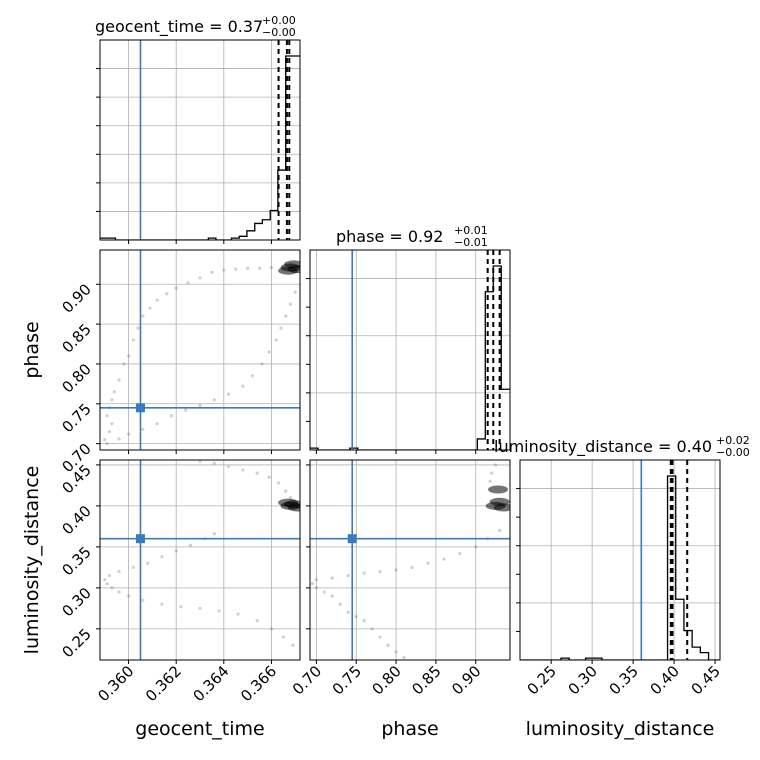  What do you see at coordinates (279, 20) in the screenshot?
I see `title-geocent-time-sup: +0.00` at bounding box center [279, 20].